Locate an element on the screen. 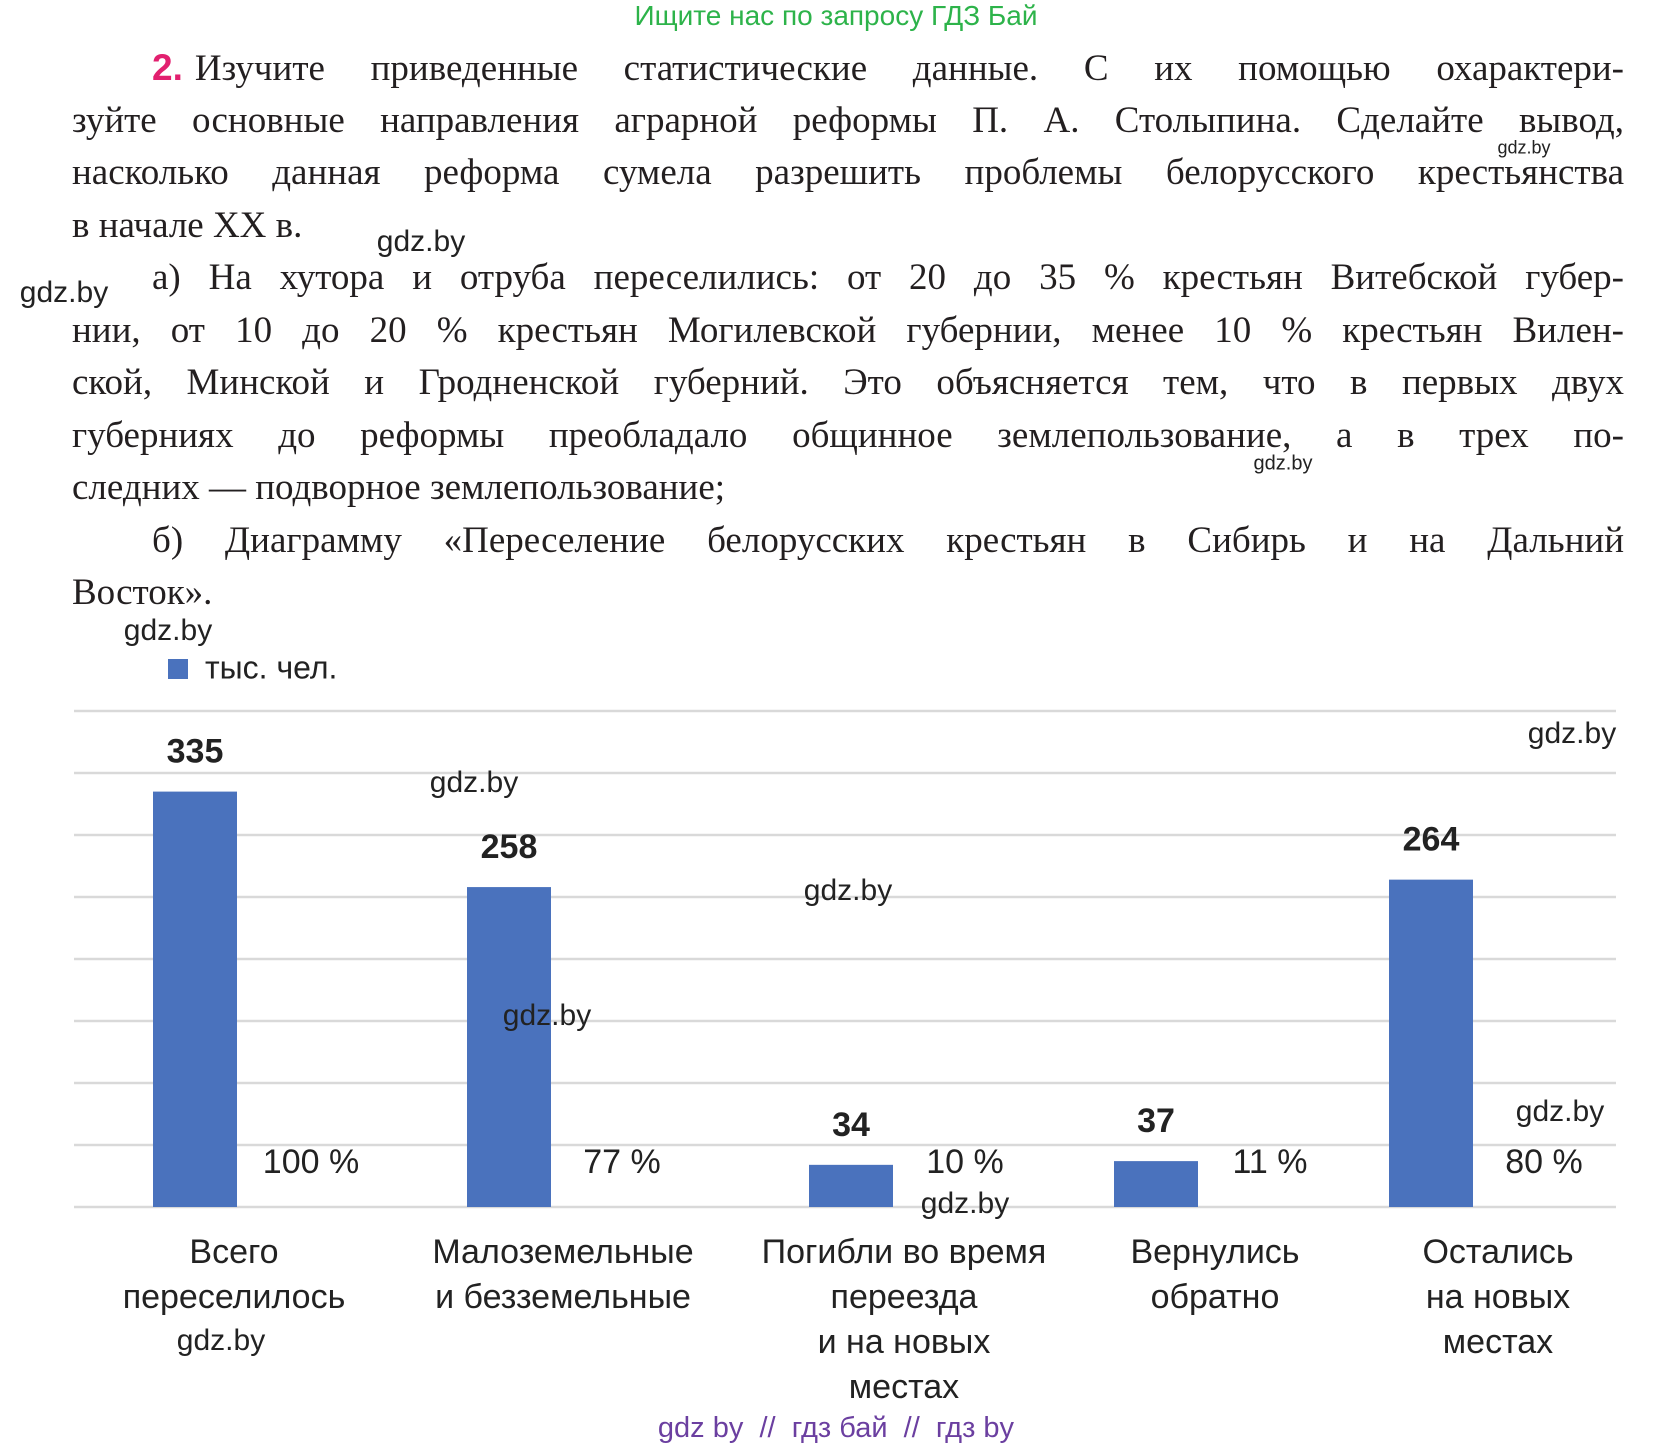 This screenshot has height=1445, width=1672. legend-swatch is located at coordinates (178, 669).